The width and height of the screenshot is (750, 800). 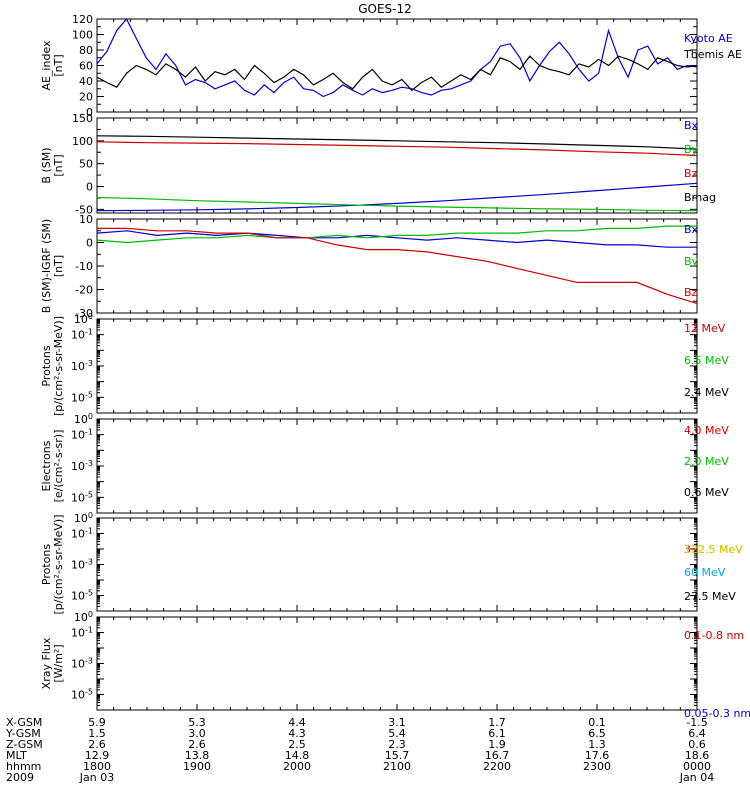 I want to click on footer-cell: 16.7, so click(x=497, y=755).